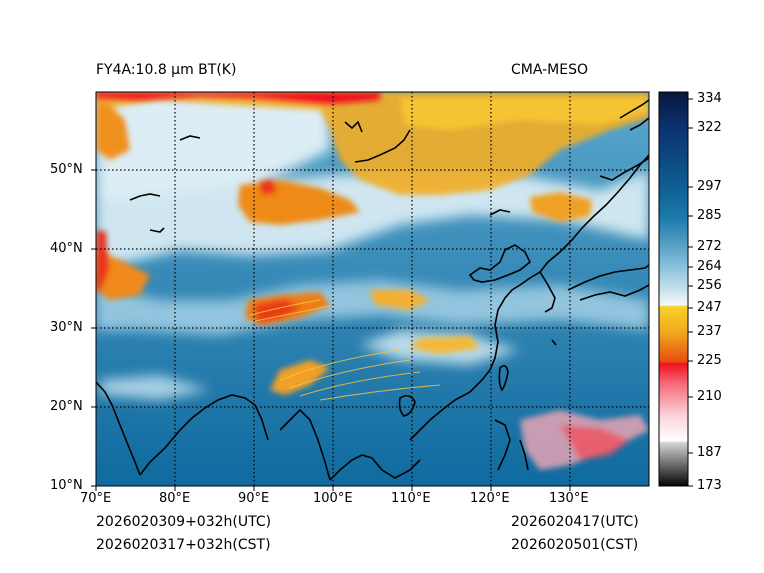 This screenshot has width=764, height=573. Describe the element at coordinates (709, 127) in the screenshot. I see `colorbar-label: 322` at that location.